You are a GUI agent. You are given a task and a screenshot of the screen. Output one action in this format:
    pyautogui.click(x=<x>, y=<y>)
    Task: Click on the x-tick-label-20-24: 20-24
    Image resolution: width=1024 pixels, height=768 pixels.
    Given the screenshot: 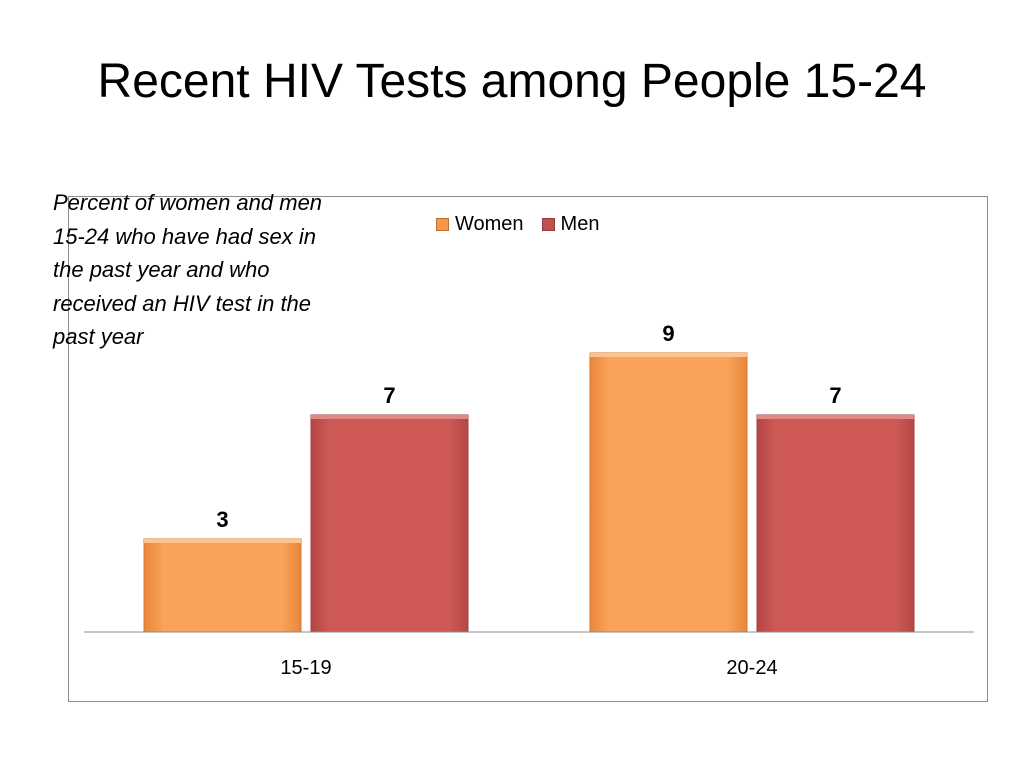 What is the action you would take?
    pyautogui.click(x=751, y=668)
    